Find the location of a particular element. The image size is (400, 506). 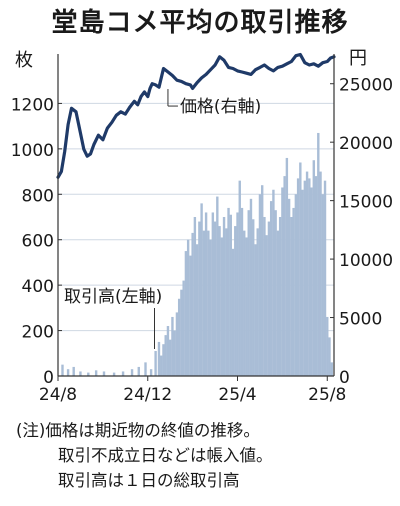

left-tick-label: 400 is located at coordinates (38, 287).